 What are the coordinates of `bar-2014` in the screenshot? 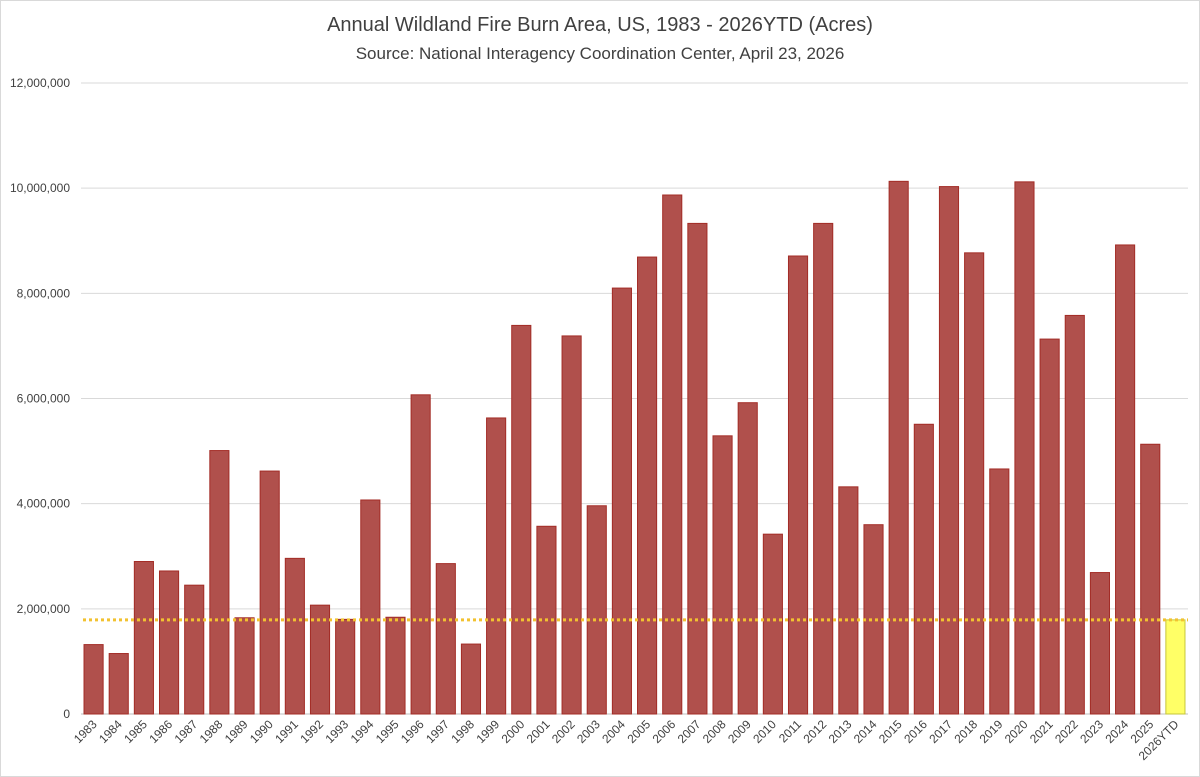 It's located at (873, 619).